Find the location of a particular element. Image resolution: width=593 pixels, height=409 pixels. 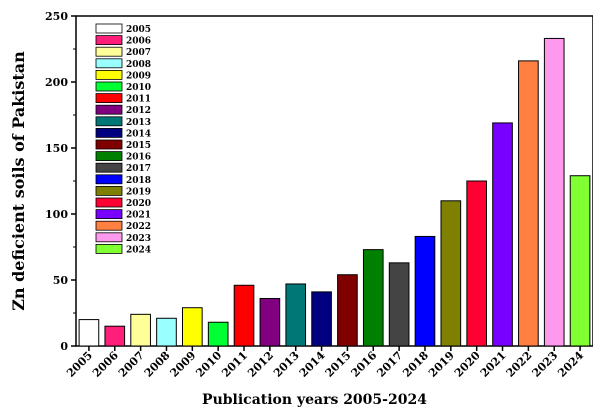

legend-swatch-2010 is located at coordinates (109, 86).